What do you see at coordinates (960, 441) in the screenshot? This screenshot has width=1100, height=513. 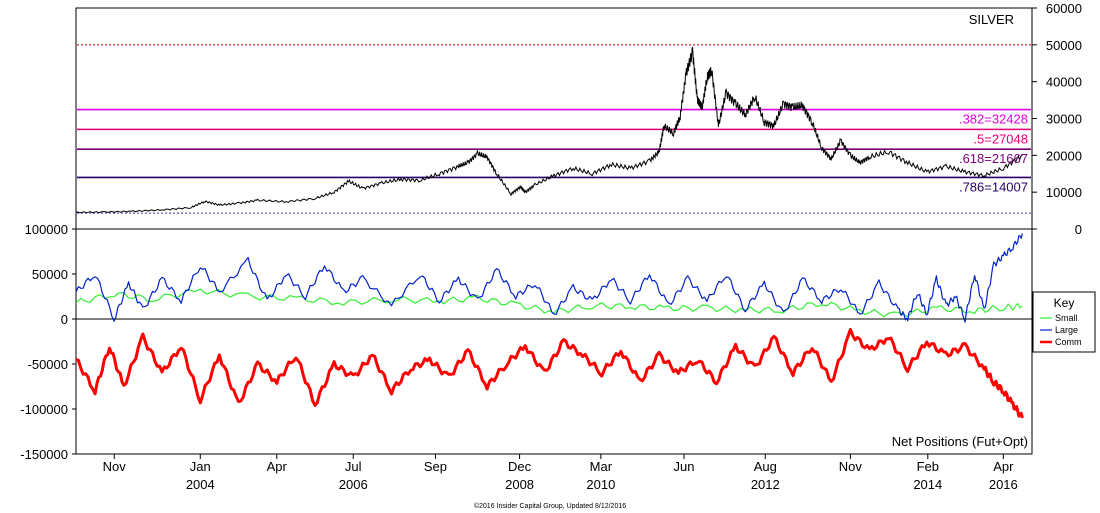 I see `positions-chart-title: Net Positions (Fut+Opt)` at bounding box center [960, 441].